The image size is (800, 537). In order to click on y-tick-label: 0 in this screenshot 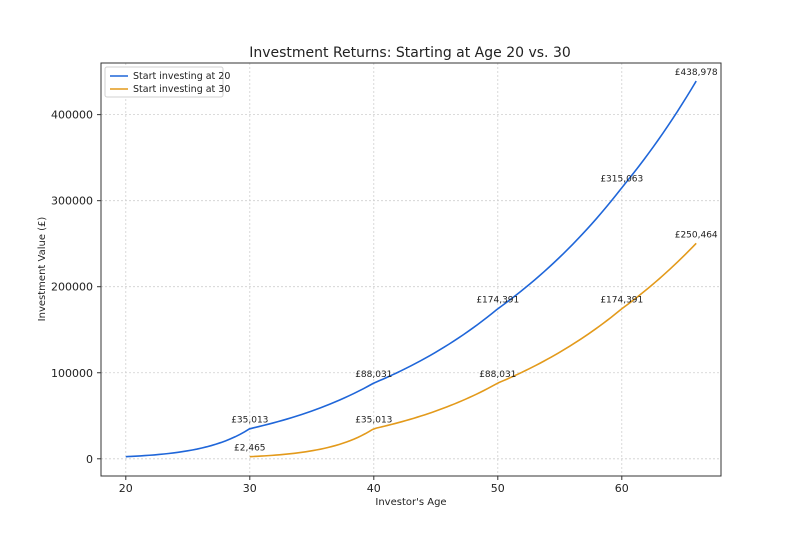, I will do `click(89, 459)`.